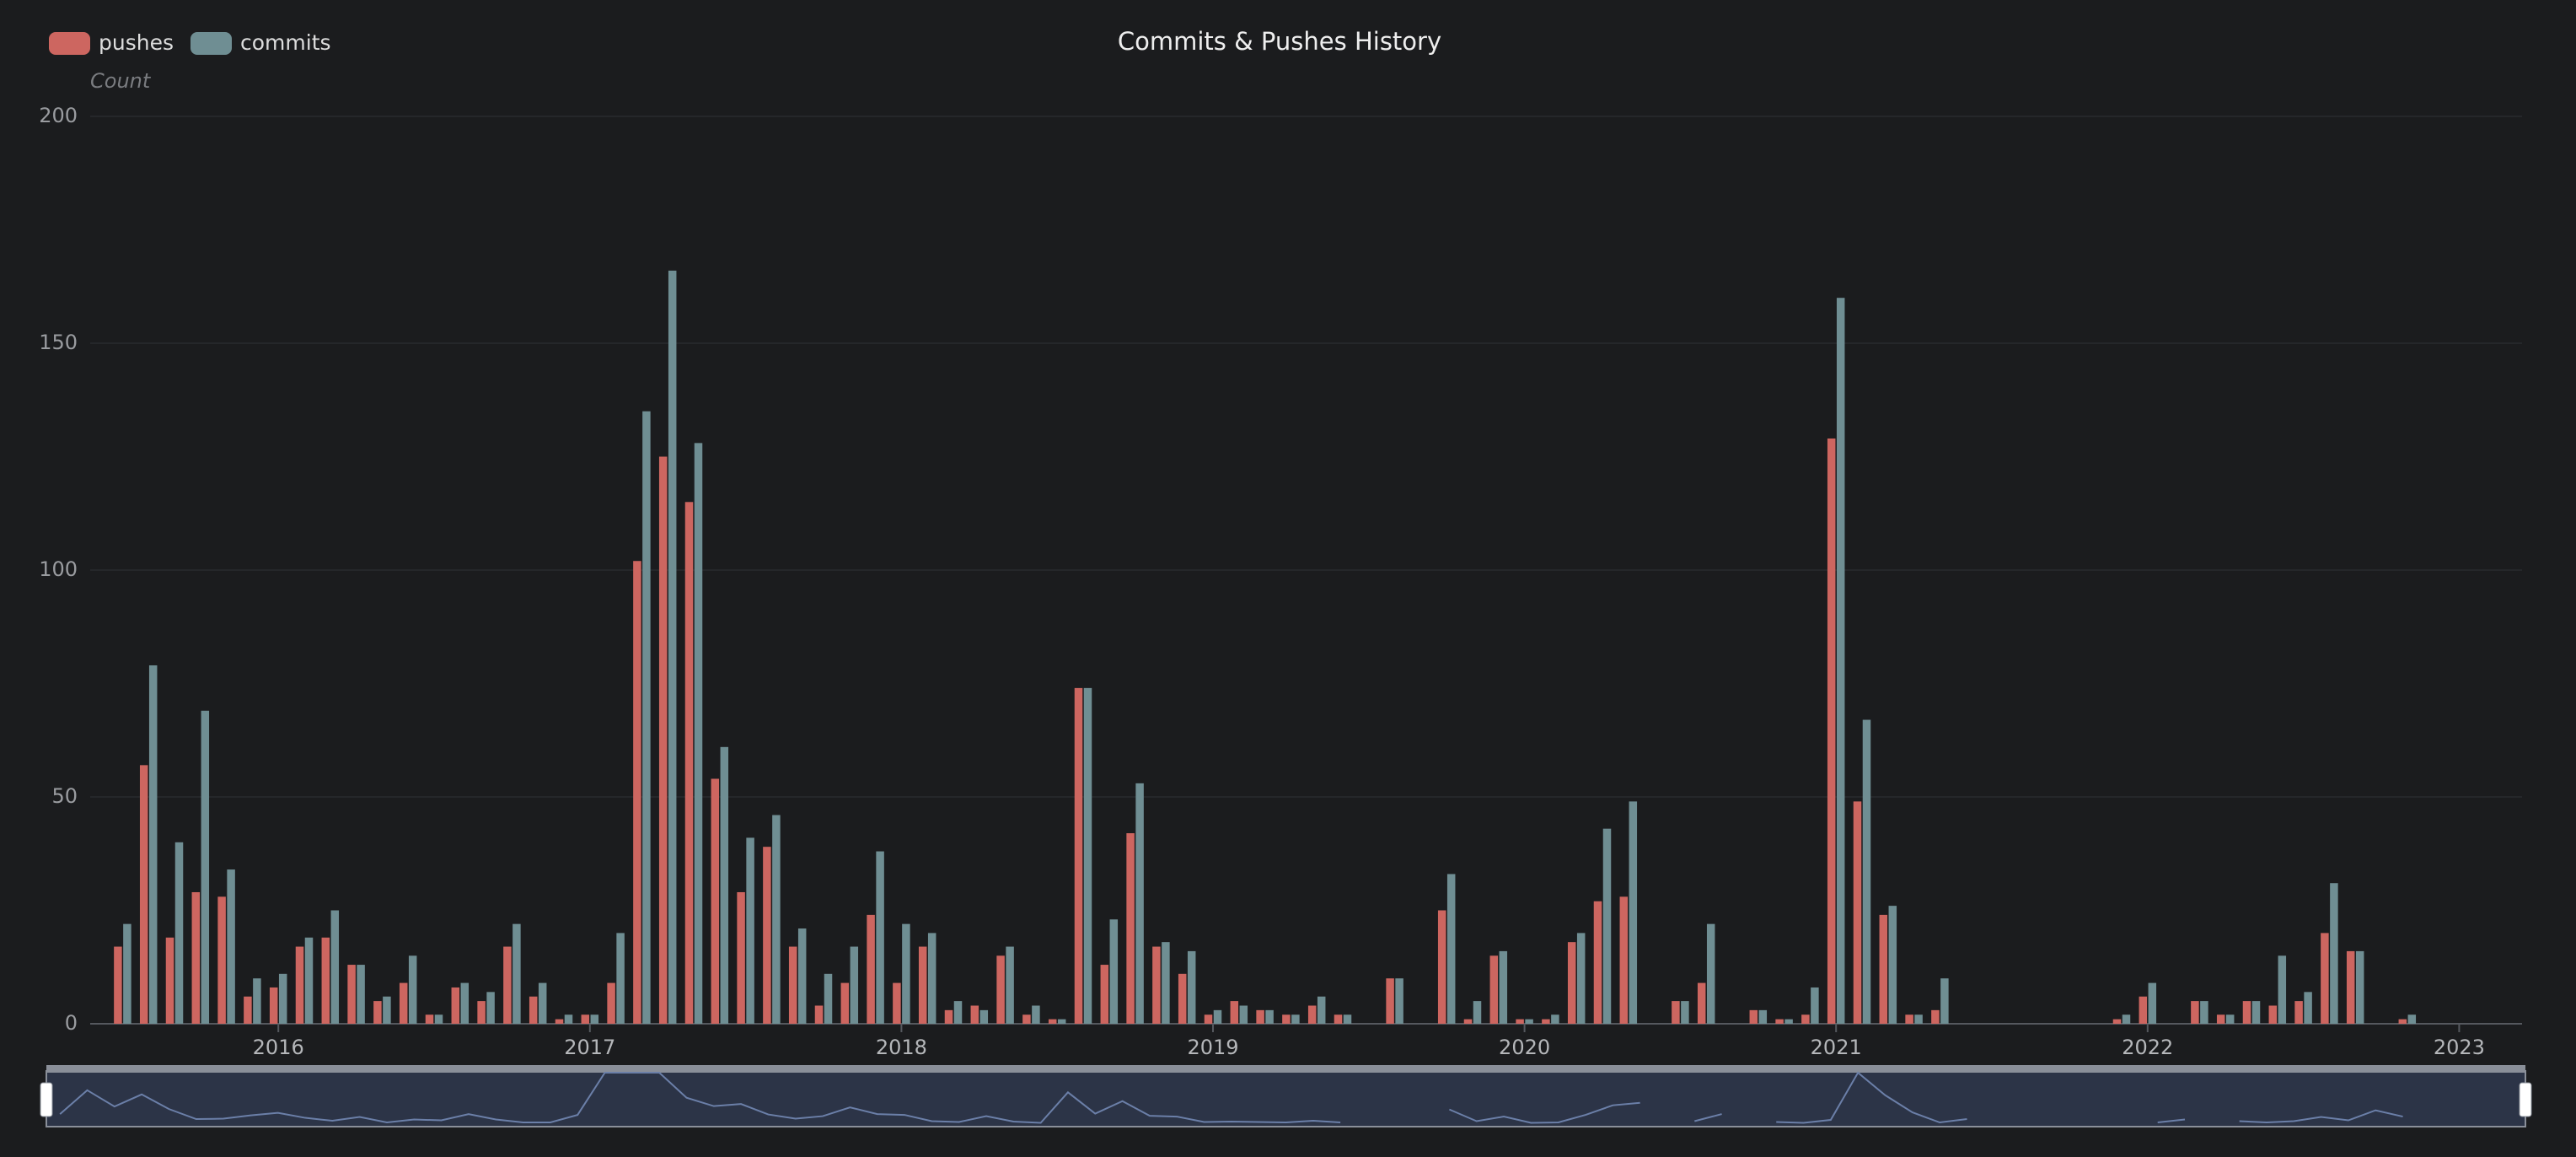 The height and width of the screenshot is (1157, 2576). I want to click on x-tick-label: 2020, so click(1524, 1047).